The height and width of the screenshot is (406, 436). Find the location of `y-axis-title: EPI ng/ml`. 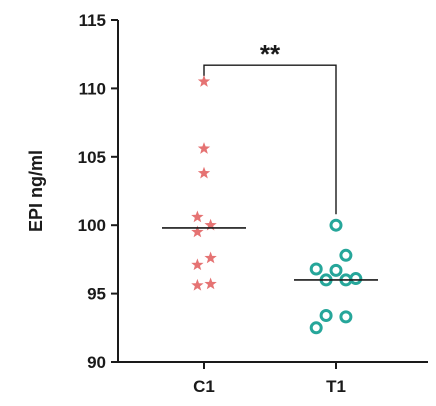

y-axis-title: EPI ng/ml is located at coordinates (36, 191).